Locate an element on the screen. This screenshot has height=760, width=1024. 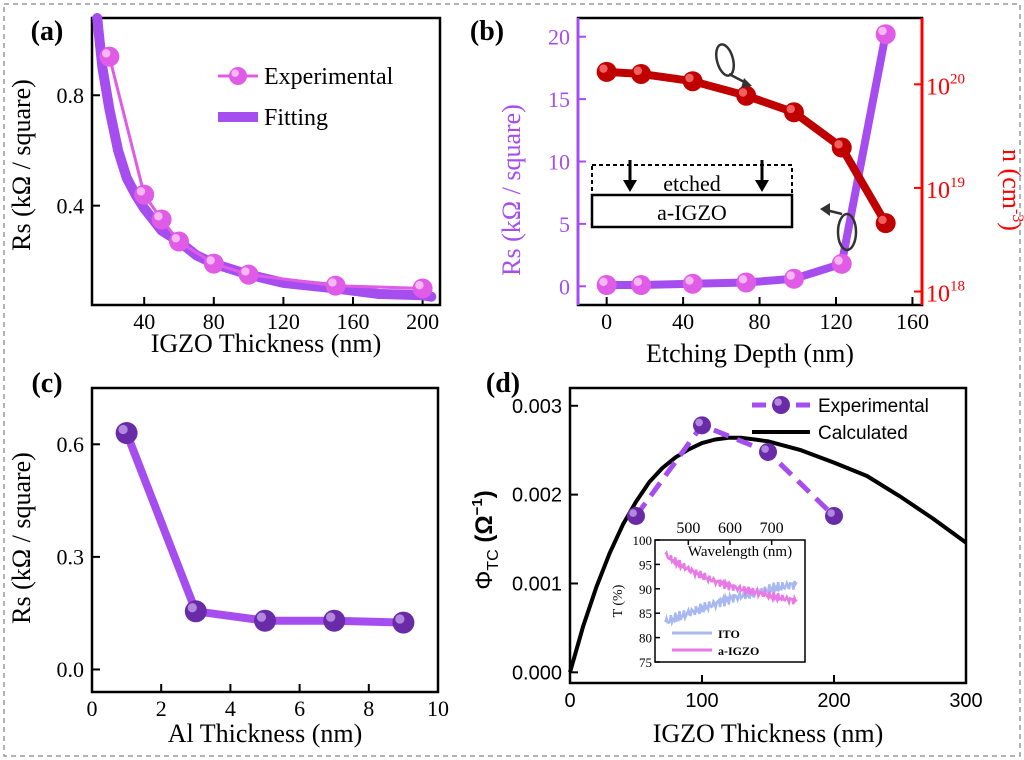
x-axis-title-c: Al Thickness (nm) is located at coordinates (265, 733).